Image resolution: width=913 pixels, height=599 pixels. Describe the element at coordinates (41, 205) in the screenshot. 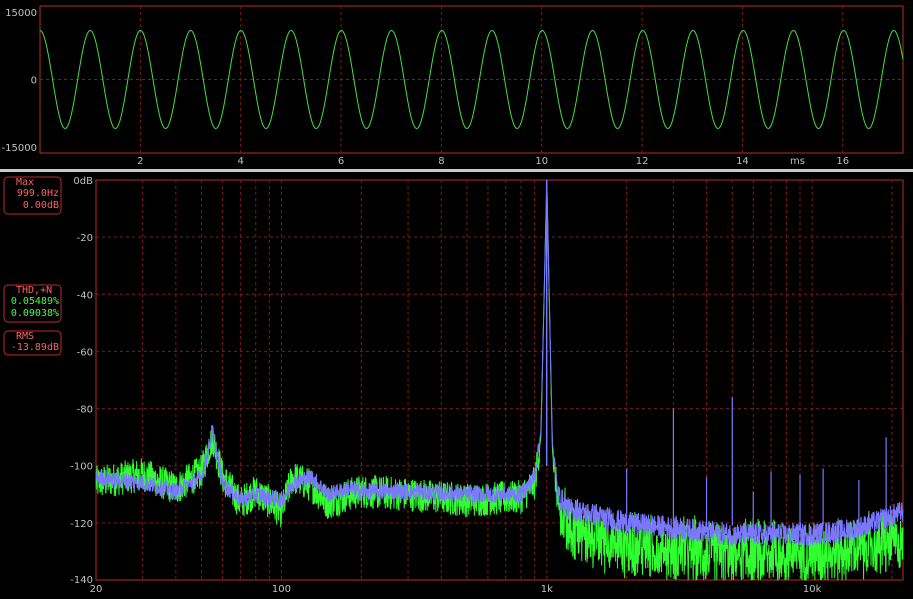

I see `max-level-value: 0.00dB` at that location.